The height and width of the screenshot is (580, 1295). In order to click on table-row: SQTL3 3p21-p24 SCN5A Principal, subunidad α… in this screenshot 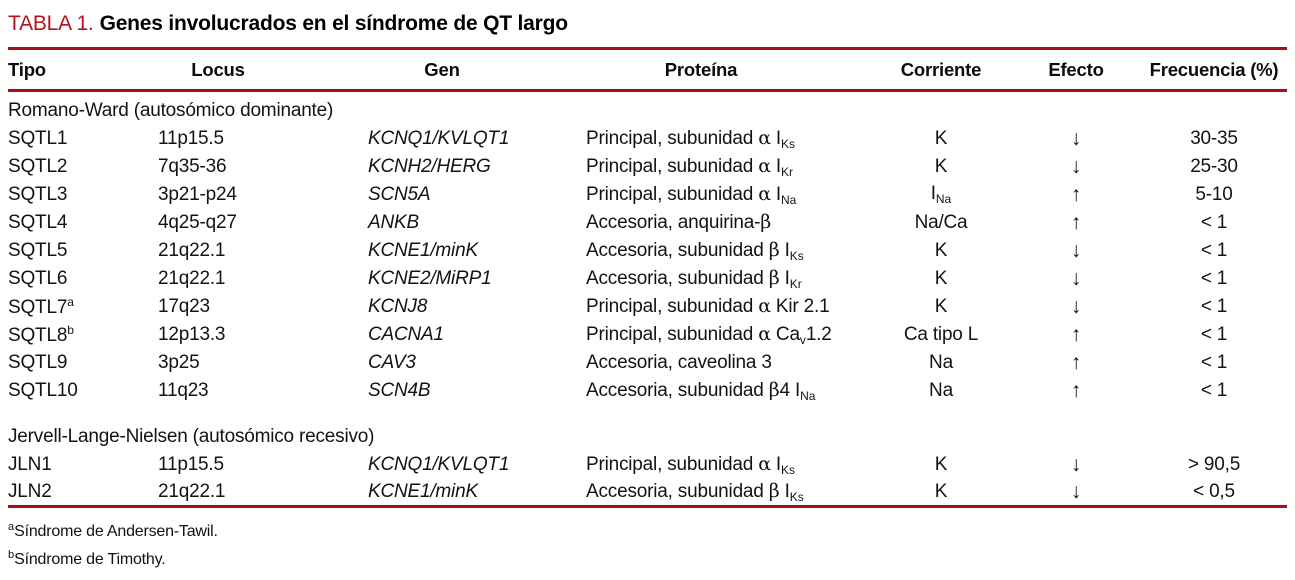, I will do `click(647, 195)`.